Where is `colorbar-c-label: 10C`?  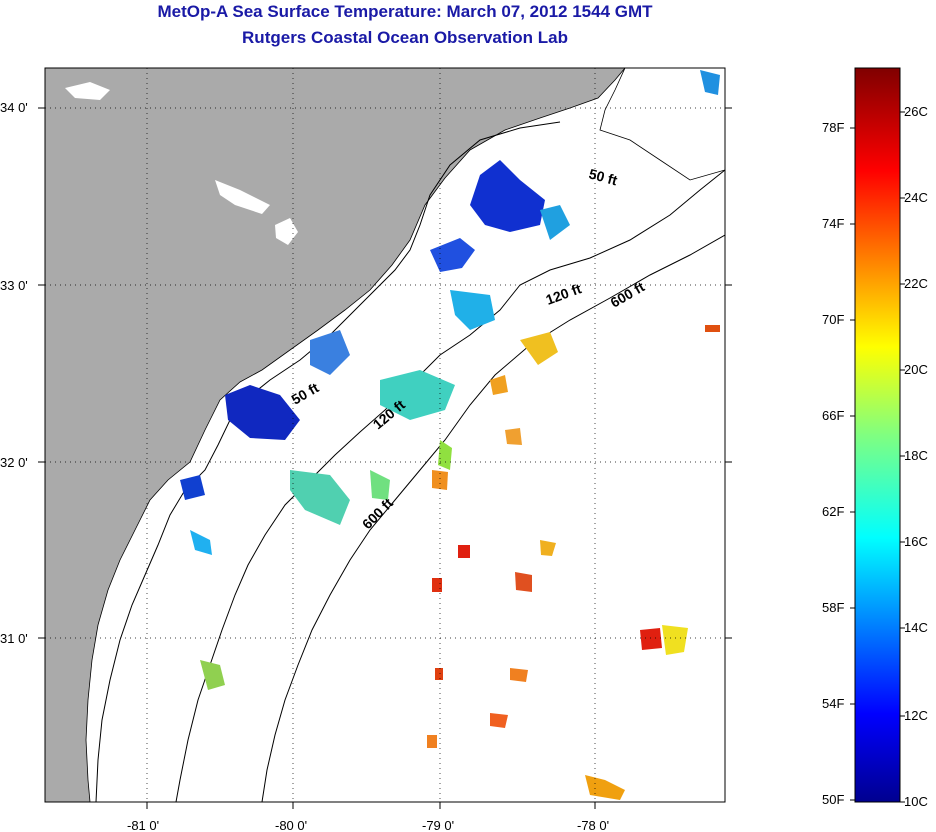 colorbar-c-label: 10C is located at coordinates (916, 801).